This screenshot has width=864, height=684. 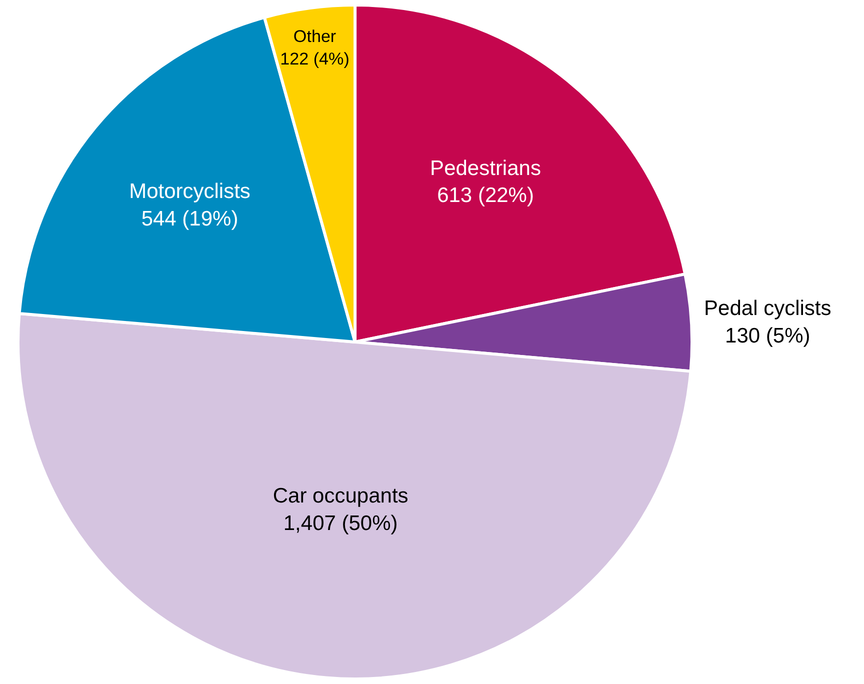 I want to click on data-label: 130 (5%), so click(x=767, y=336).